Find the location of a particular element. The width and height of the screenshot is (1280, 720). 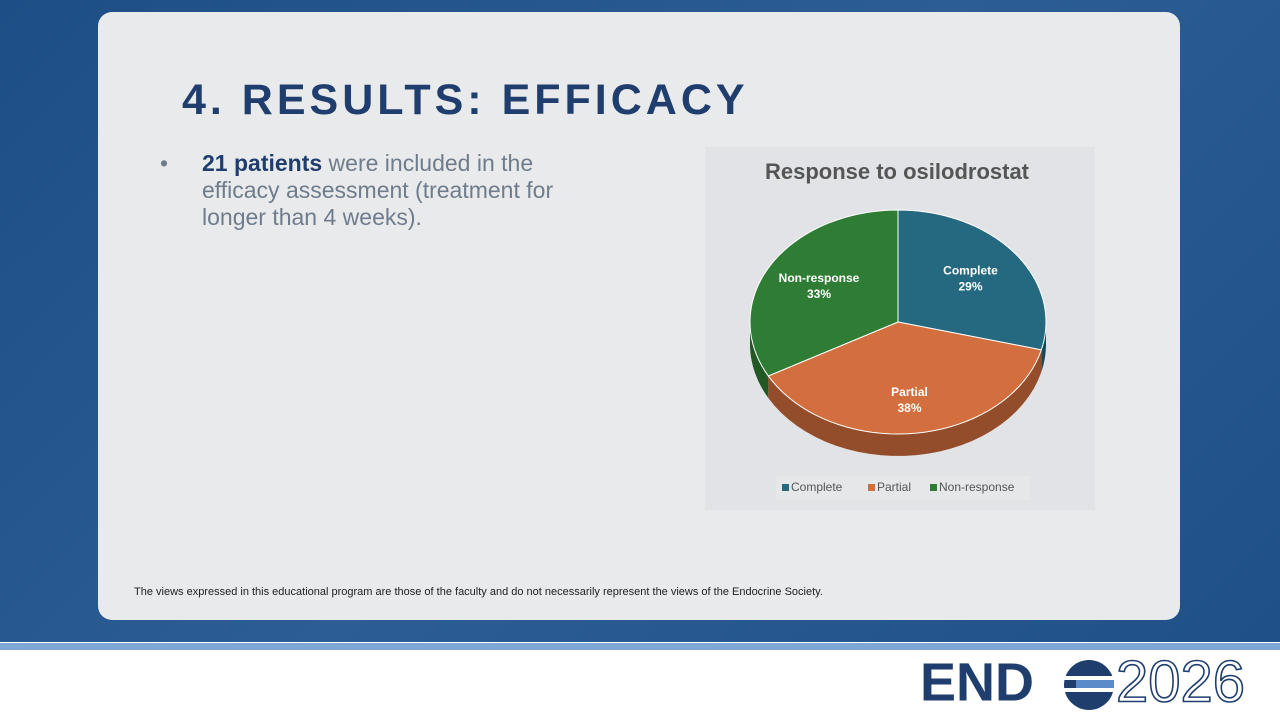

value-label: 33% is located at coordinates (819, 294).